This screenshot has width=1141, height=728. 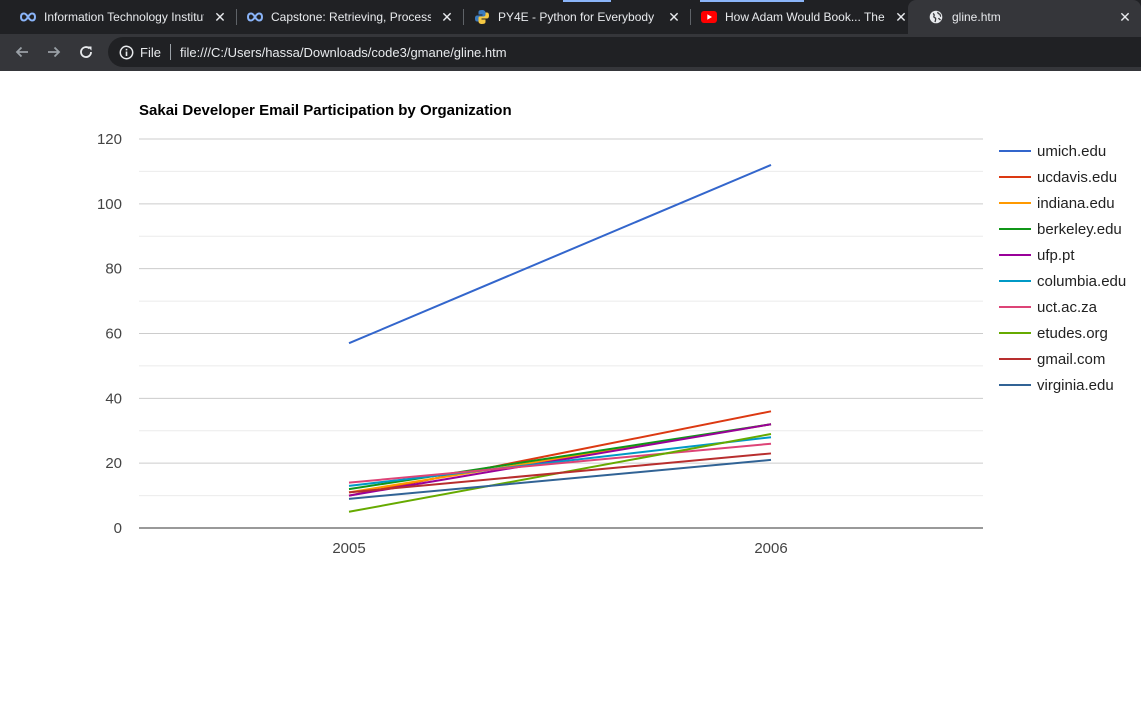 I want to click on x-tick-label: 2005, so click(x=348, y=548).